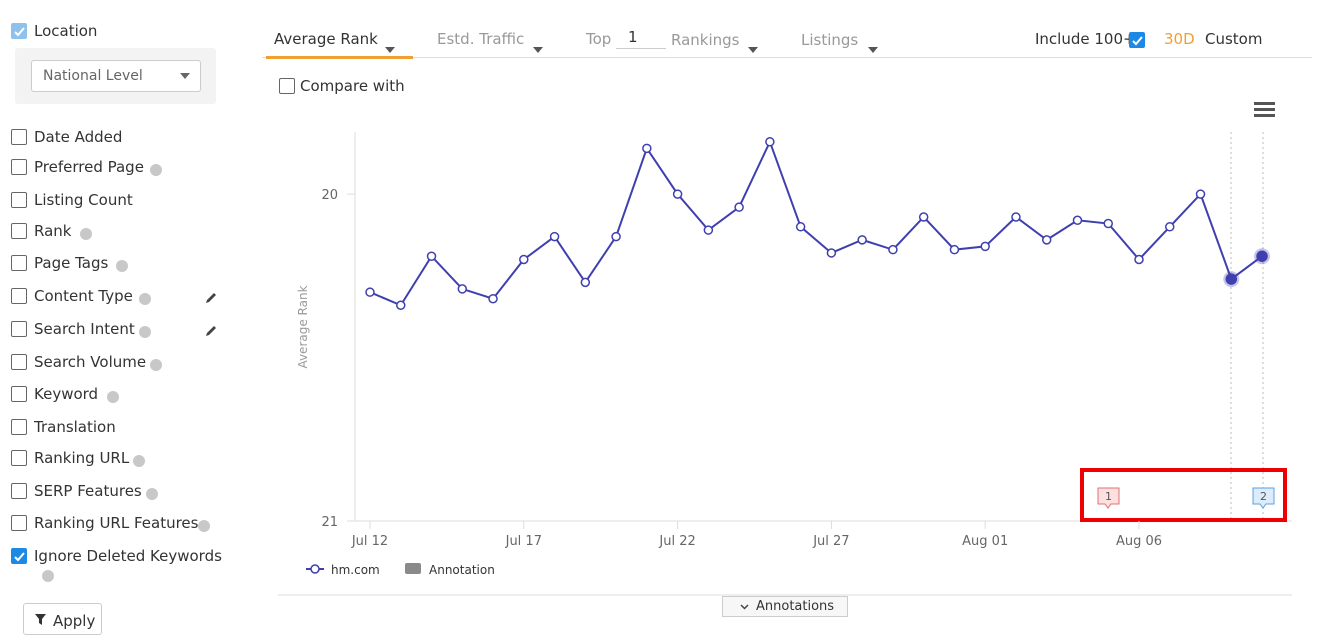  I want to click on annotations-button: Annotations, so click(785, 606).